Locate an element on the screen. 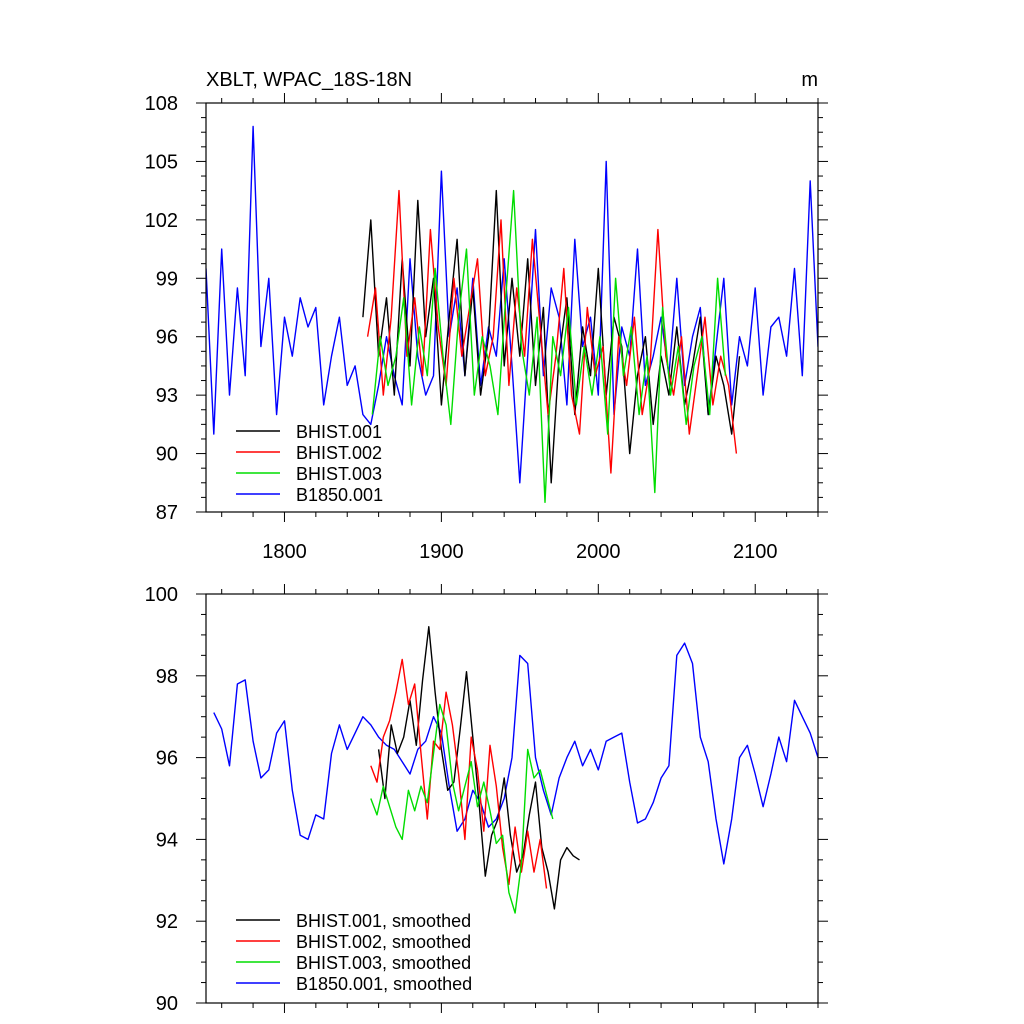 The width and height of the screenshot is (1024, 1024). legend-label: BHIST.002, smoothed is located at coordinates (383, 942).